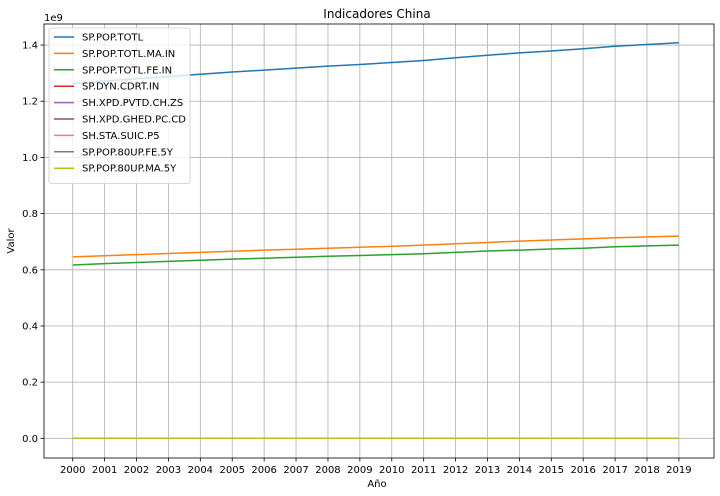  I want to click on legend-entry: SP.POP.TOTL, so click(113, 38).